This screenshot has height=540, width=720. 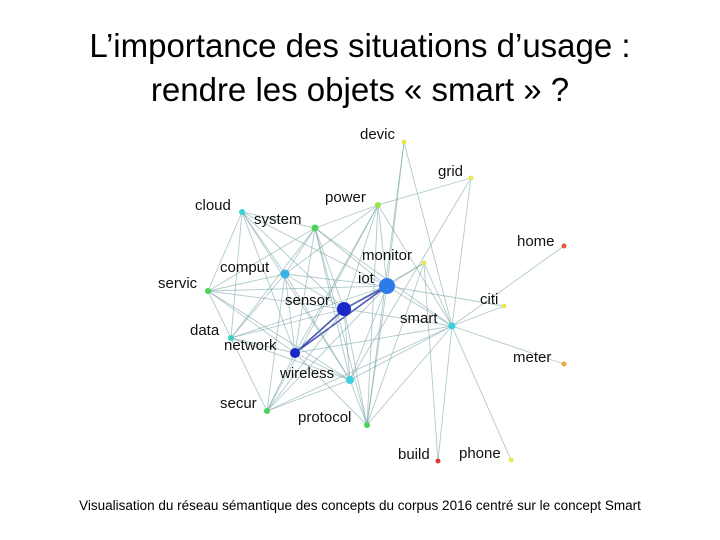 I want to click on edge-cloud-wireless, so click(x=296, y=296).